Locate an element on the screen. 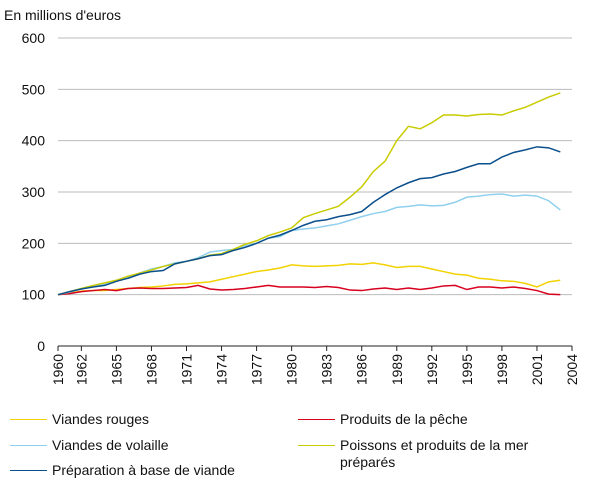  legend-label: Préparation à base de viande is located at coordinates (143, 470).